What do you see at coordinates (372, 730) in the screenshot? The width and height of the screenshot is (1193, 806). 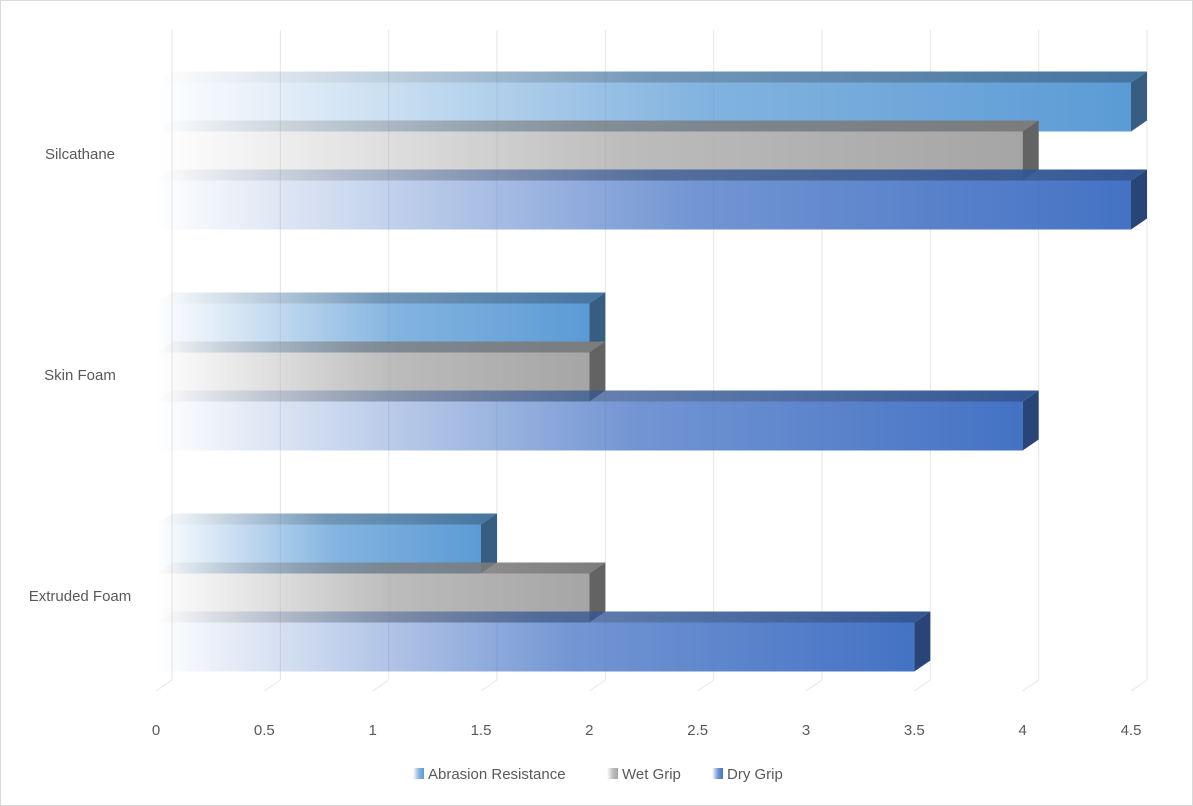 I see `x-tick-label: 1` at bounding box center [372, 730].